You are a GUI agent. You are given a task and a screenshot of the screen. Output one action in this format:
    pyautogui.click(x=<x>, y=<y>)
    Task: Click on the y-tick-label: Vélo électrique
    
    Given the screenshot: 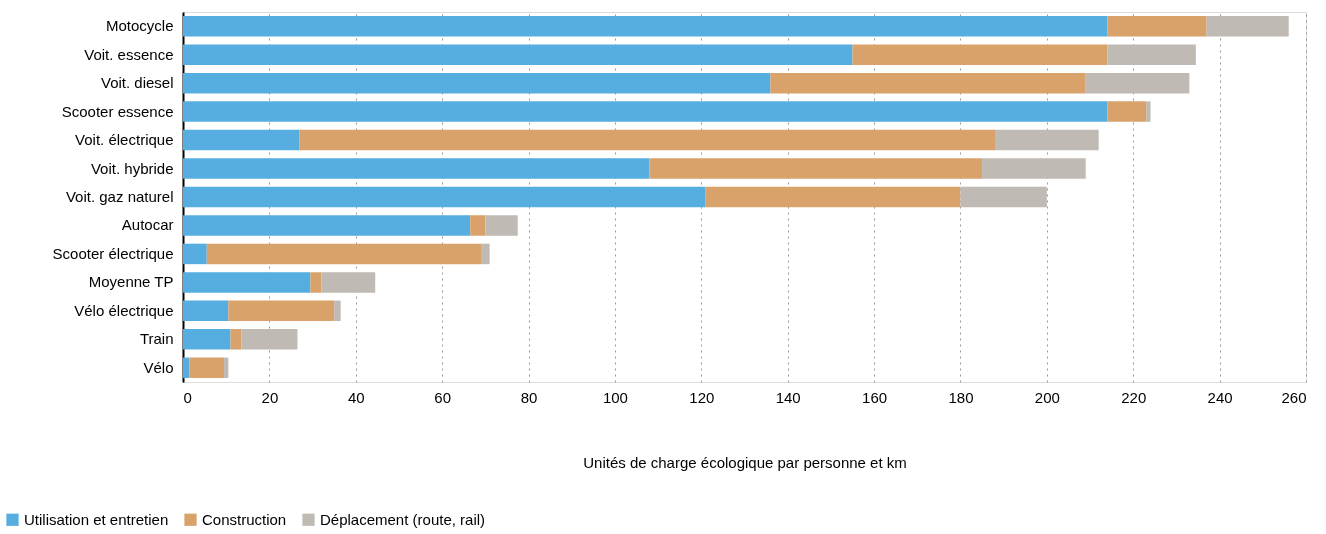 What is the action you would take?
    pyautogui.click(x=124, y=310)
    